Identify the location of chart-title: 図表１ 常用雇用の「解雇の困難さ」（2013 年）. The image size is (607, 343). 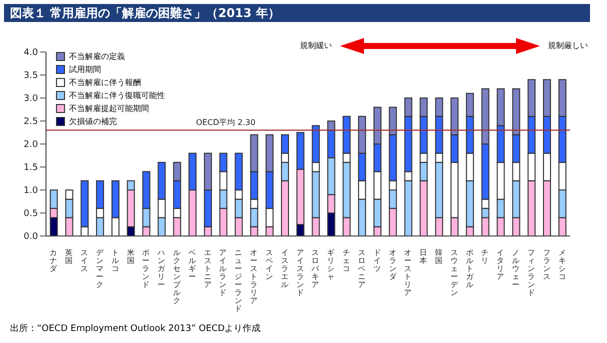
(297, 13).